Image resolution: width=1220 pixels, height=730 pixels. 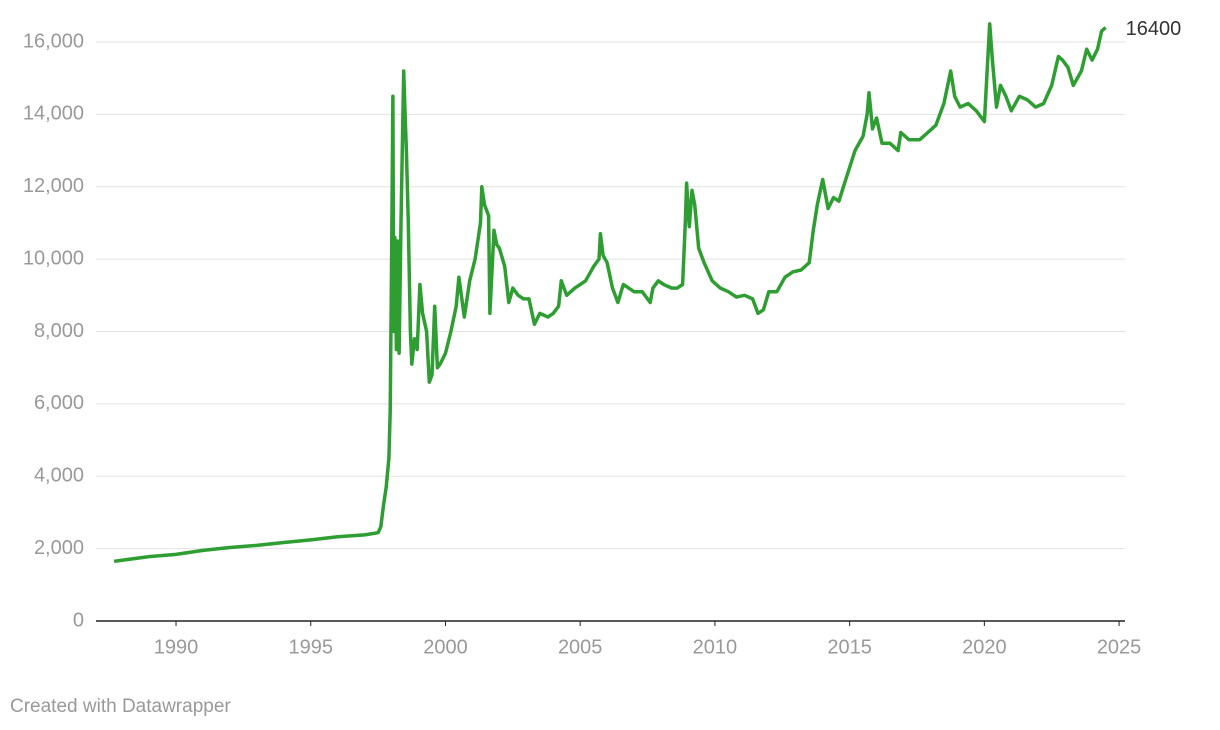 What do you see at coordinates (445, 647) in the screenshot?
I see `x-tick-label: 2000` at bounding box center [445, 647].